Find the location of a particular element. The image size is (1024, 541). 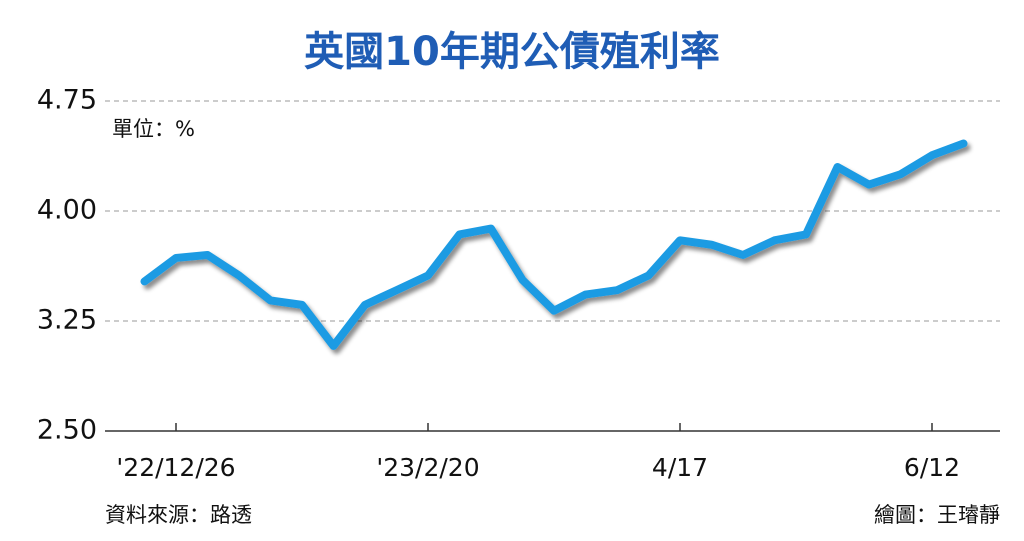

y-tick-label: 4.00 is located at coordinates (67, 210).